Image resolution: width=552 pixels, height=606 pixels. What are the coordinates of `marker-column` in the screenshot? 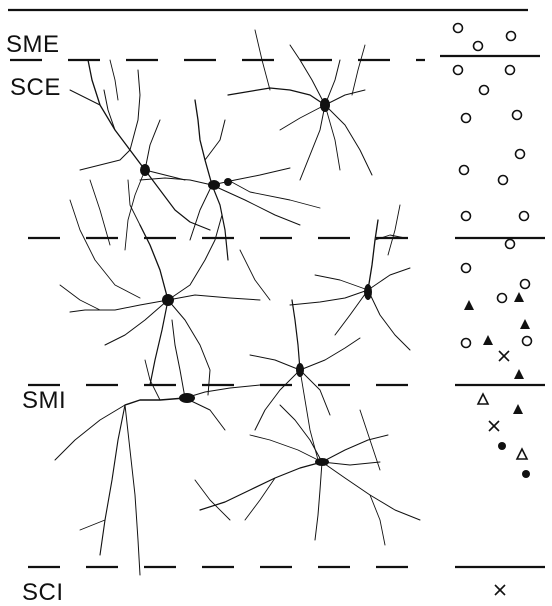 It's located at (492, 309).